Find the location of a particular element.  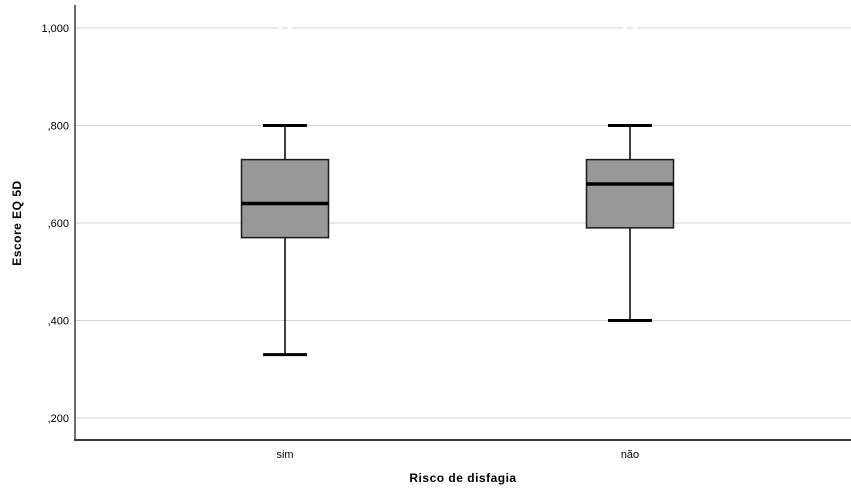

outlier-marker-sim is located at coordinates (285, 27).